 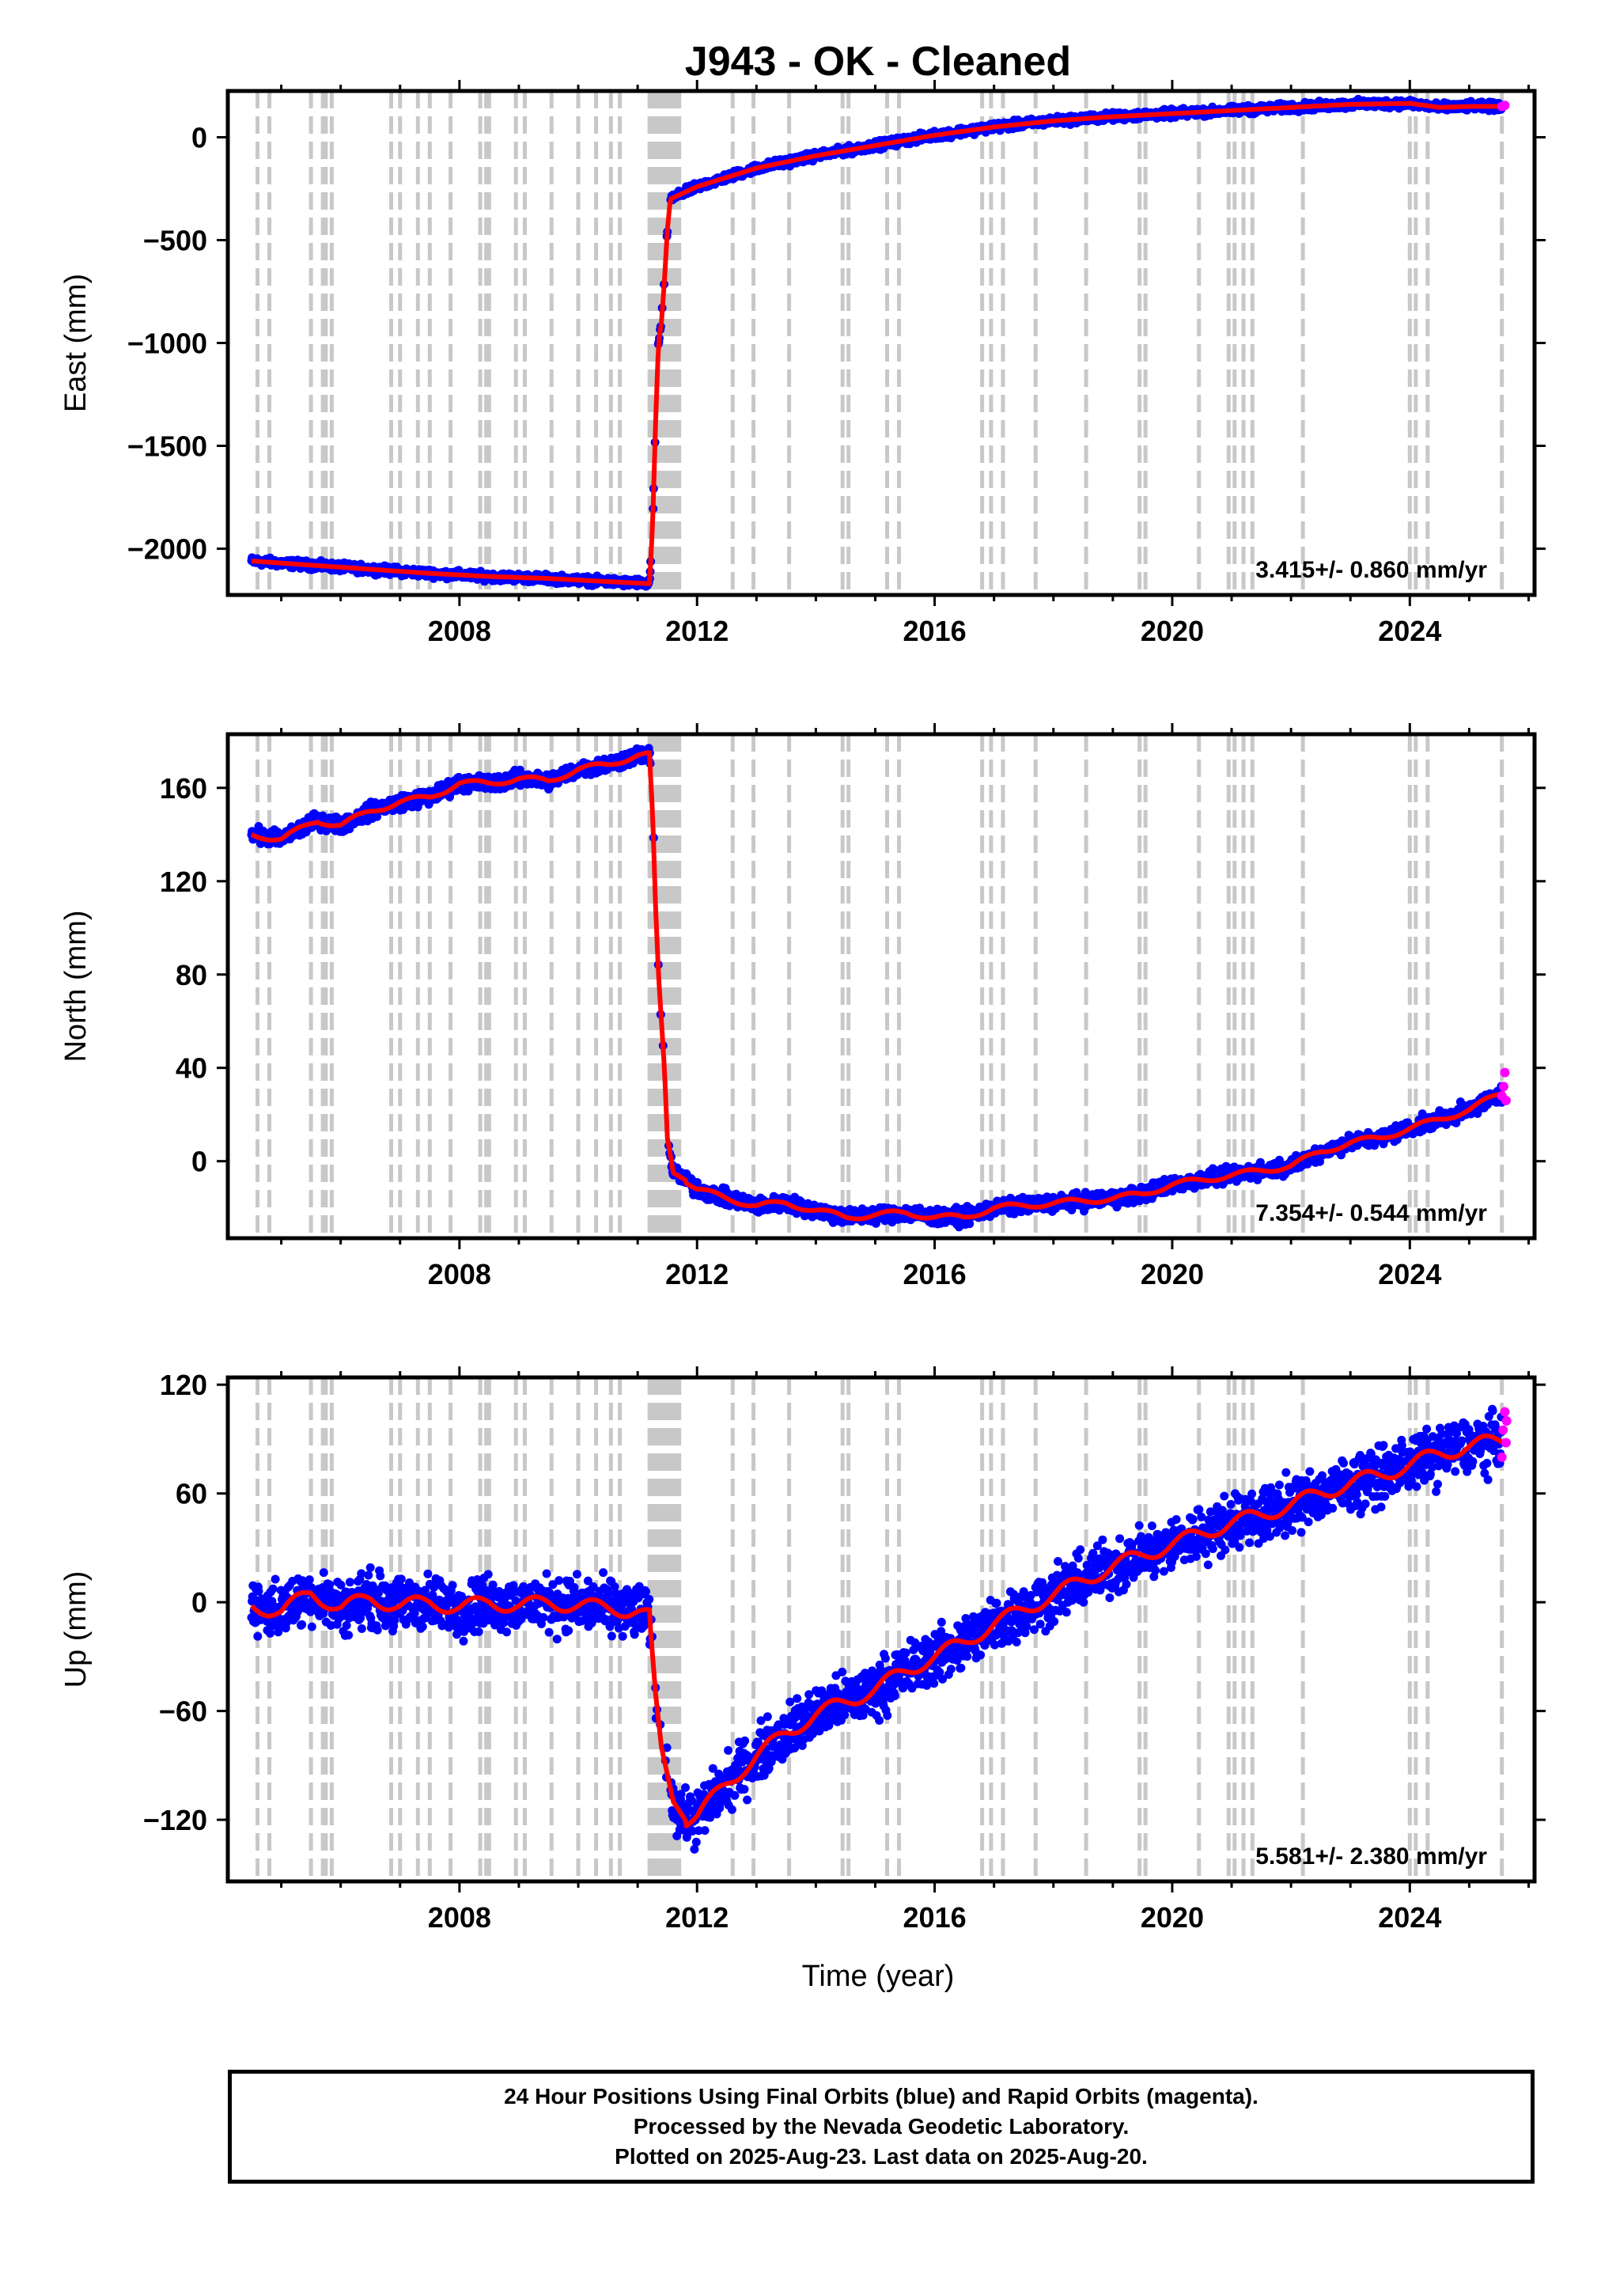 What do you see at coordinates (175, 241) in the screenshot?
I see `east-y-tick-label: −500` at bounding box center [175, 241].